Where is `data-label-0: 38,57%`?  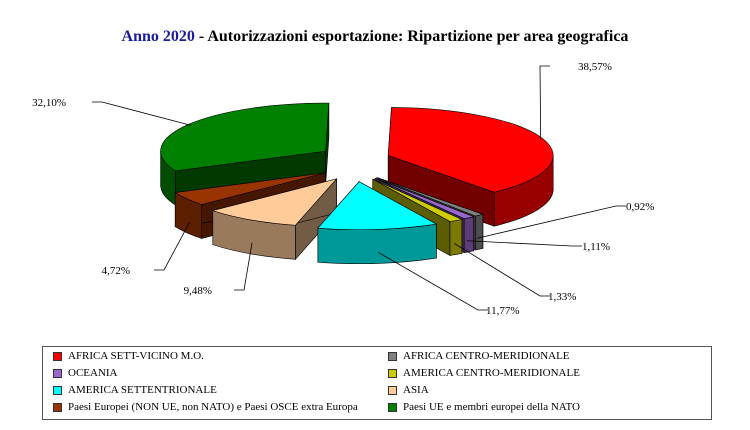
data-label-0: 38,57% is located at coordinates (595, 67).